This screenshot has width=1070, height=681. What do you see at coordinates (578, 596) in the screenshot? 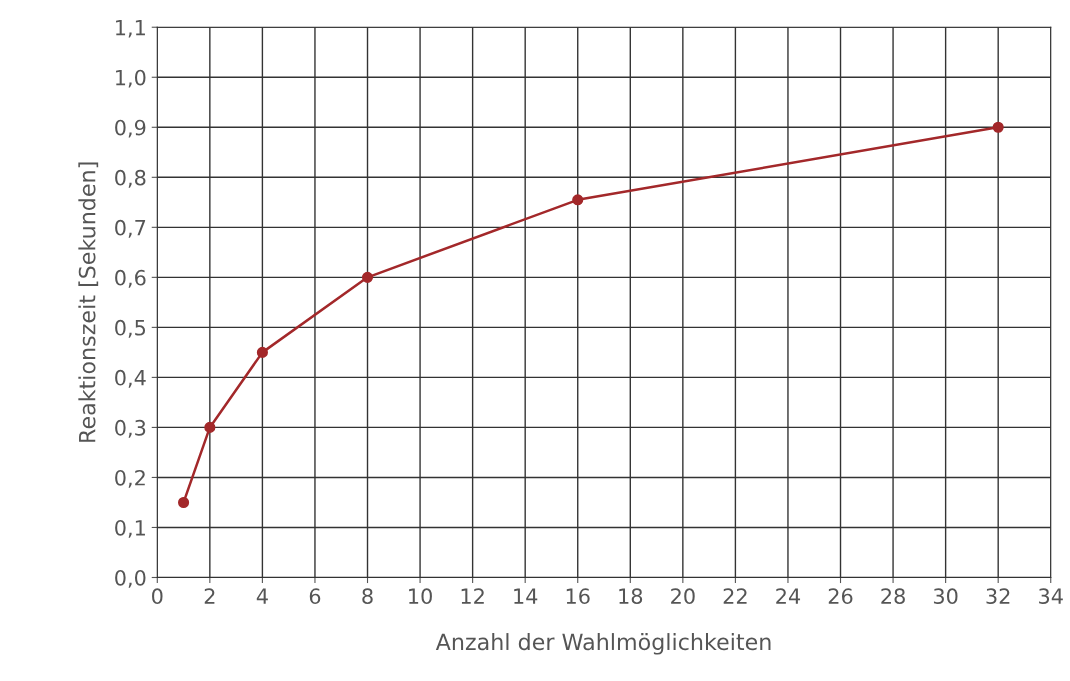
I see `x-tick-label: 16` at bounding box center [578, 596].